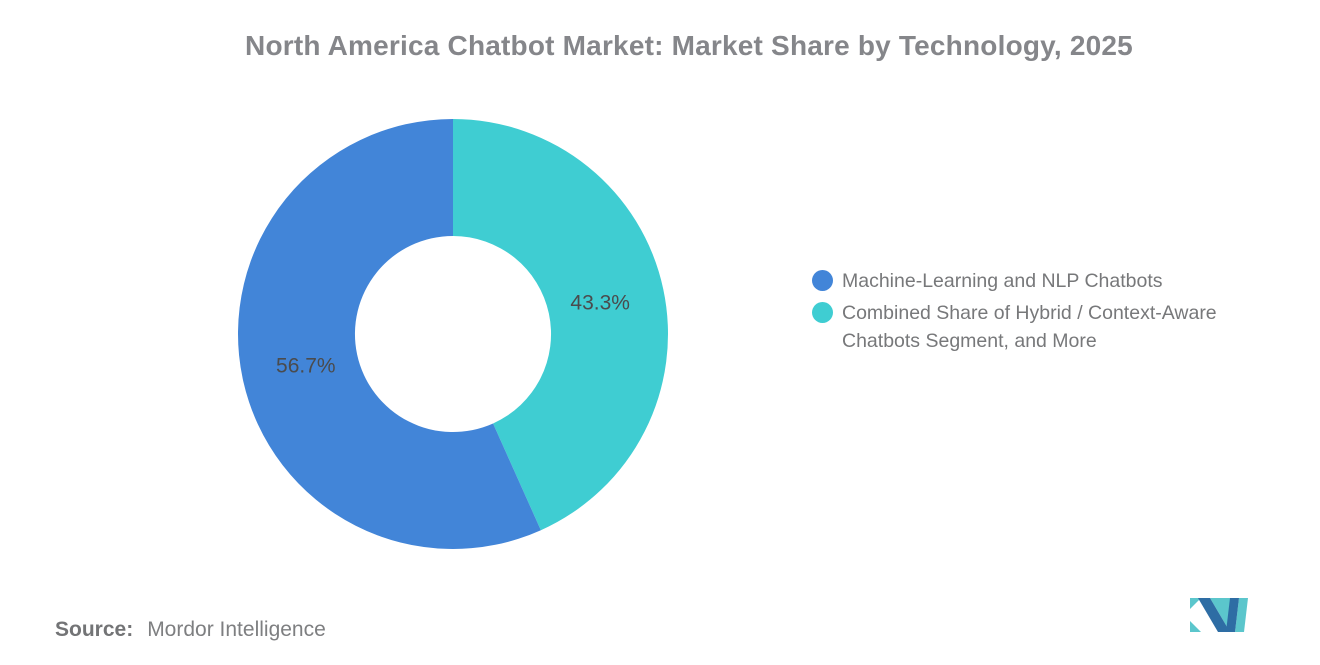  I want to click on legend-item-ml-nlp-chatbots: Machine-Learning and NLP Chatbots, so click(1052, 281).